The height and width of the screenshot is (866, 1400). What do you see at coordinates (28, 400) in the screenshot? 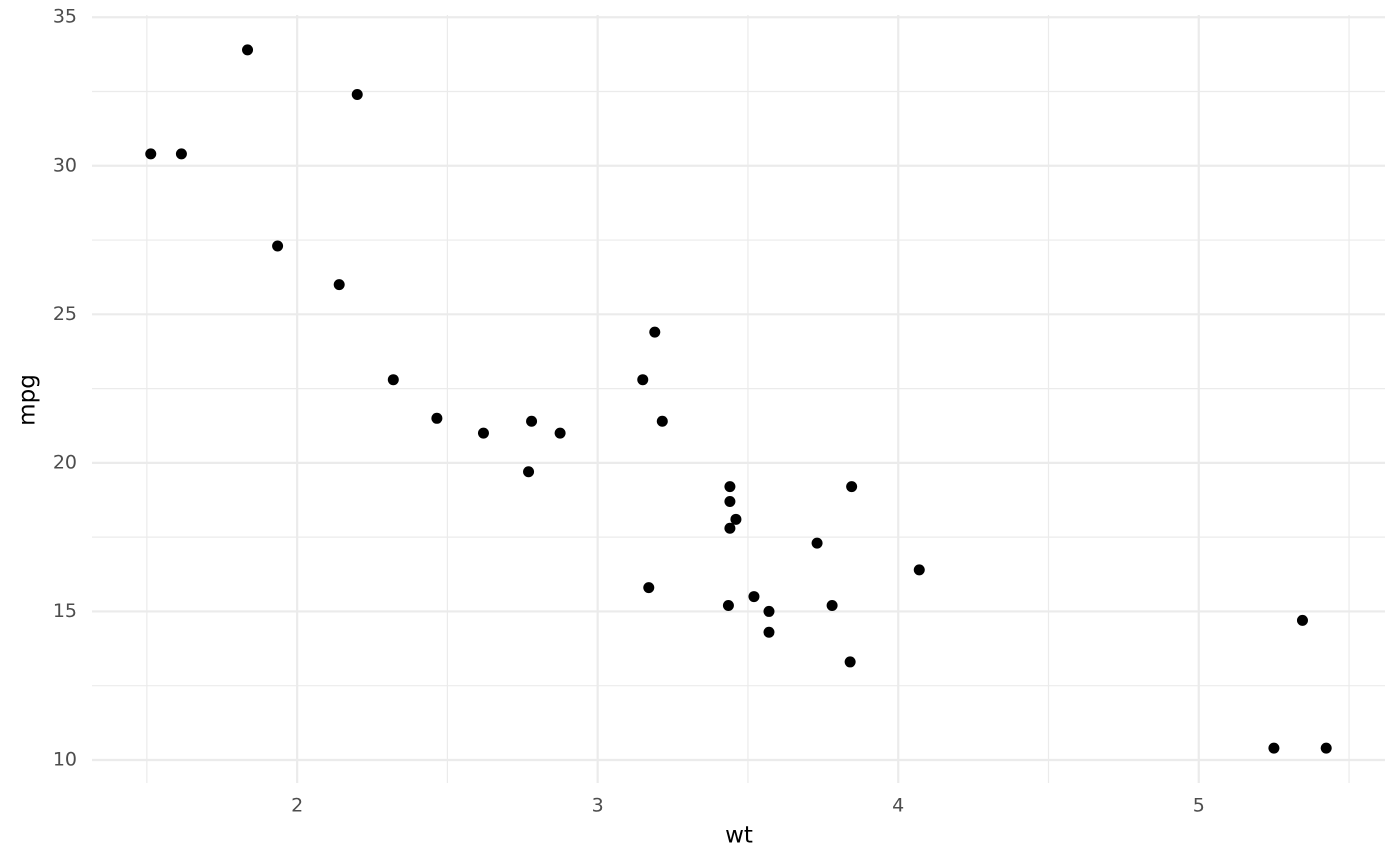
I see `y-axis-title: mpg` at bounding box center [28, 400].